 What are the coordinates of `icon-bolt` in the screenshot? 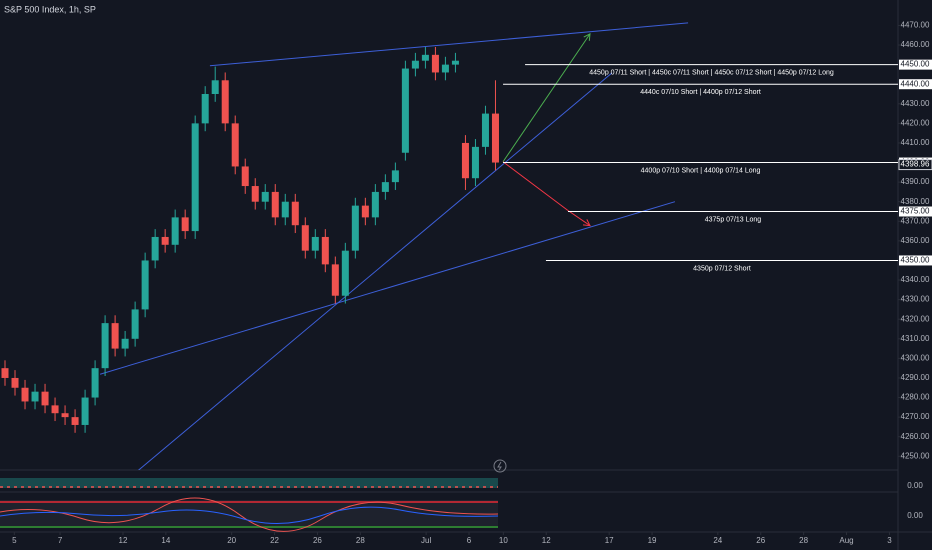 It's located at (499, 466).